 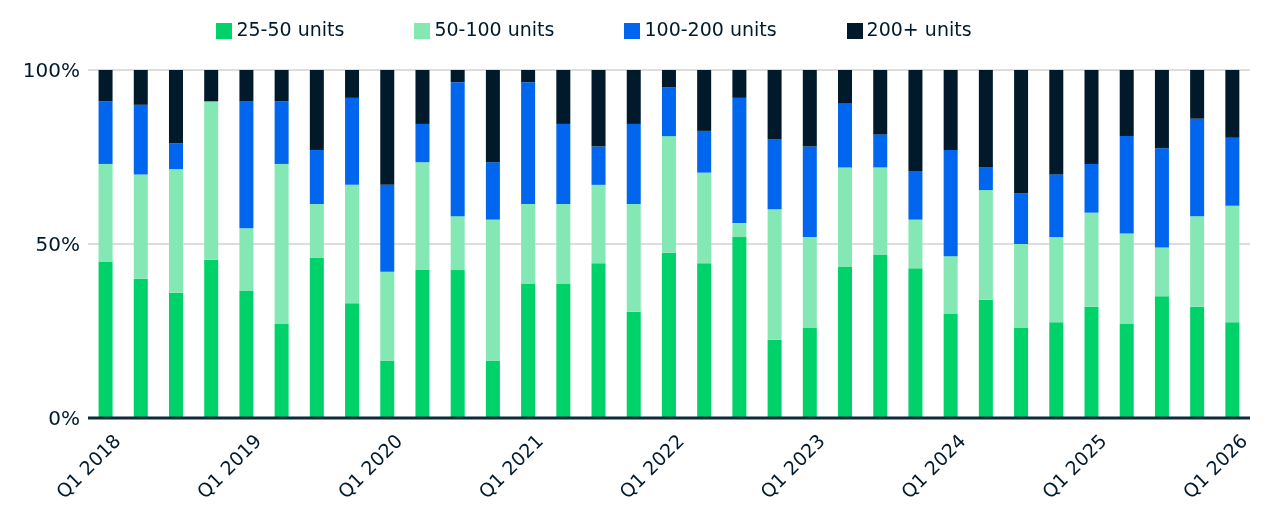 I want to click on y-tick-label: 50%, so click(x=57, y=244).